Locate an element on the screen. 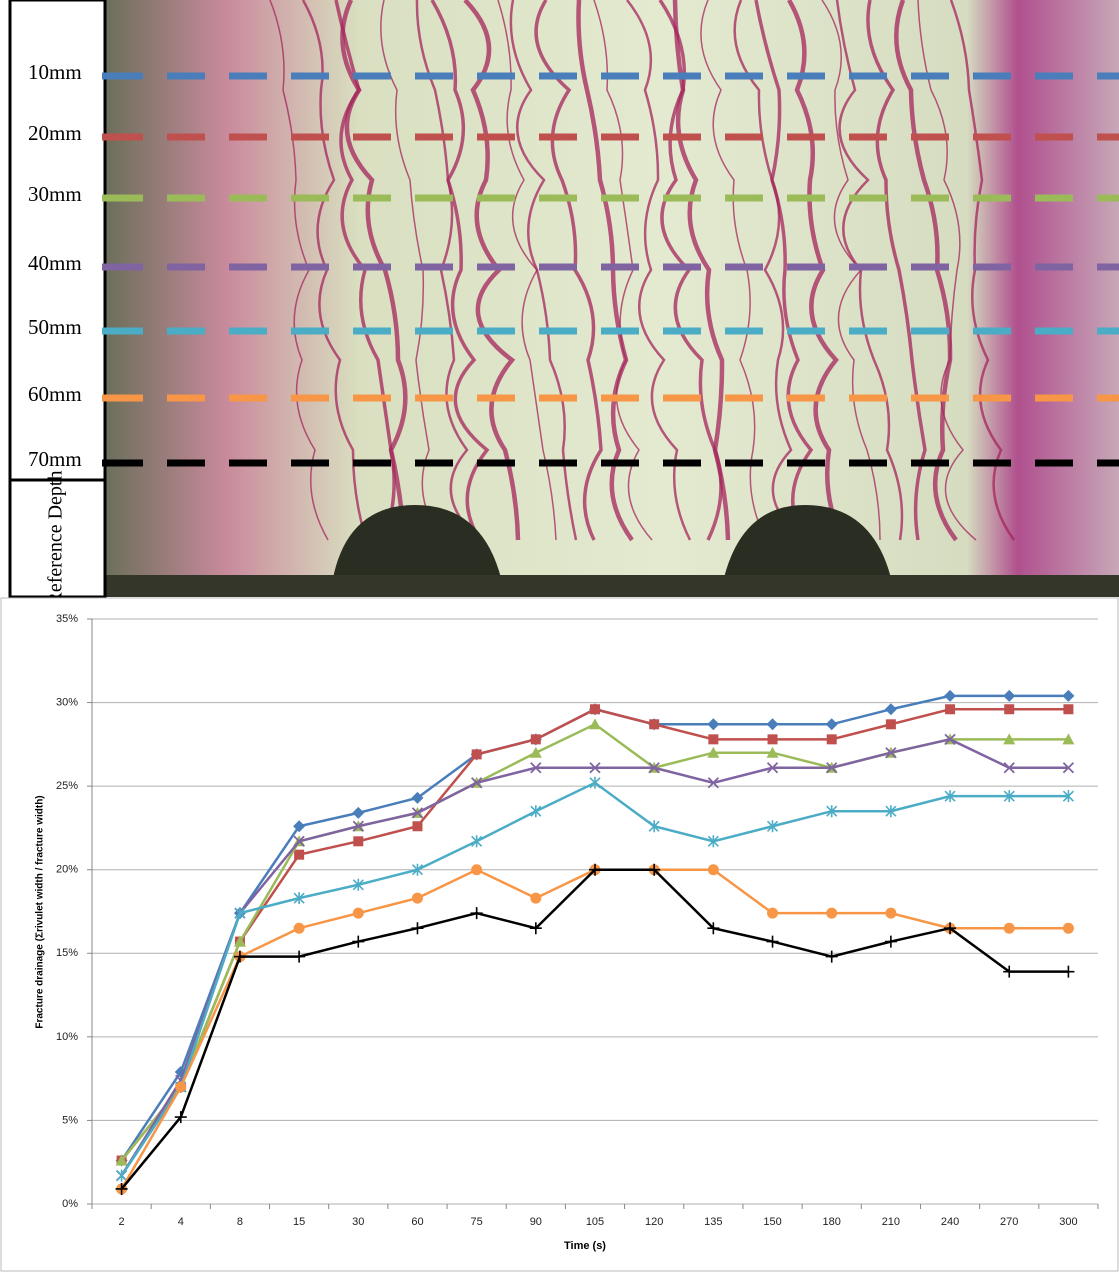 Image resolution: width=1119 pixels, height=1272 pixels. x-tick-label: 150 is located at coordinates (772, 1222).